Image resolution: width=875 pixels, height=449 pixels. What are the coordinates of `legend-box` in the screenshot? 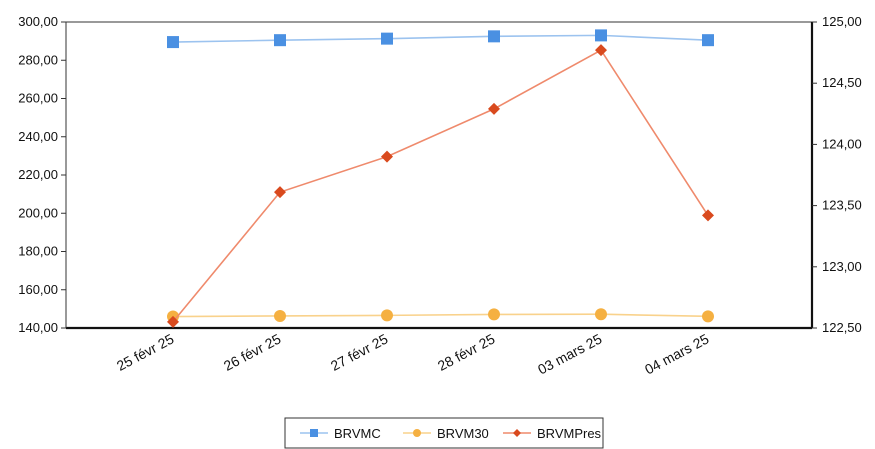 It's located at (444, 433).